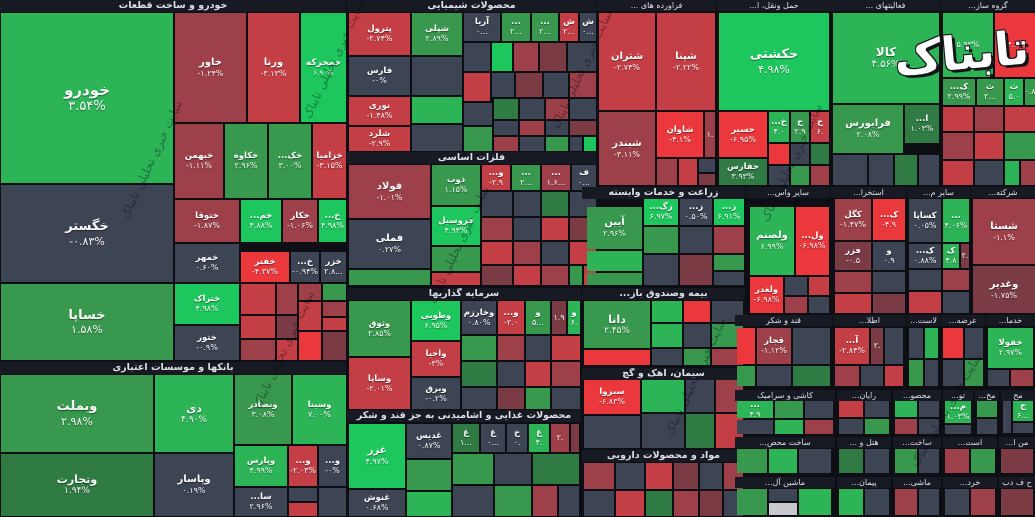 The width and height of the screenshot is (1035, 517). Describe the element at coordinates (261, 221) in the screenshot. I see `cell-خم...: خم... ۴.۸۸%` at that location.